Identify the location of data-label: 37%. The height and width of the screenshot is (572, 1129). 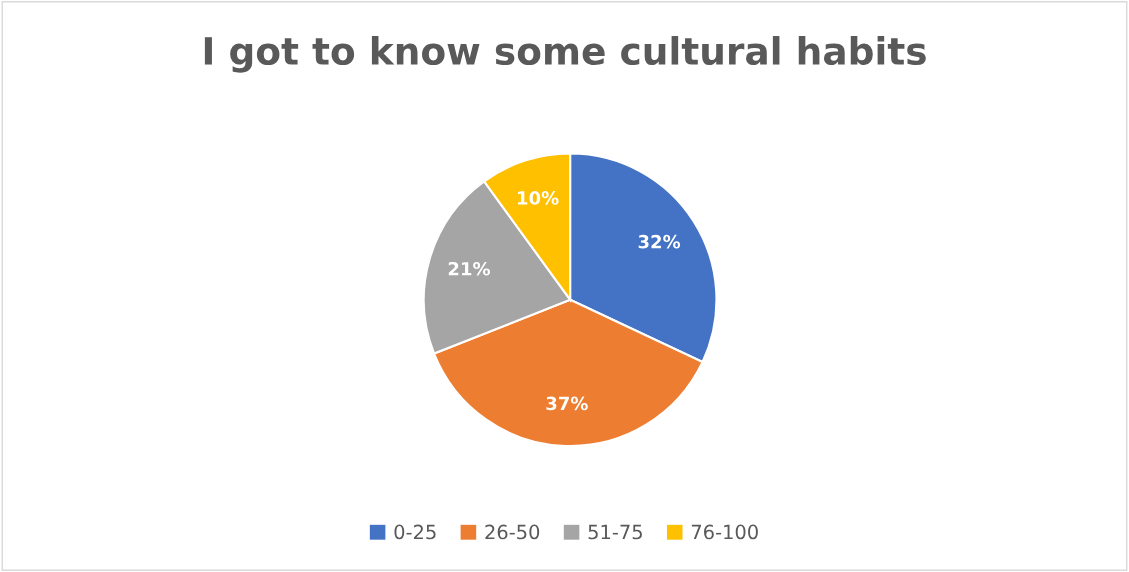
(567, 403).